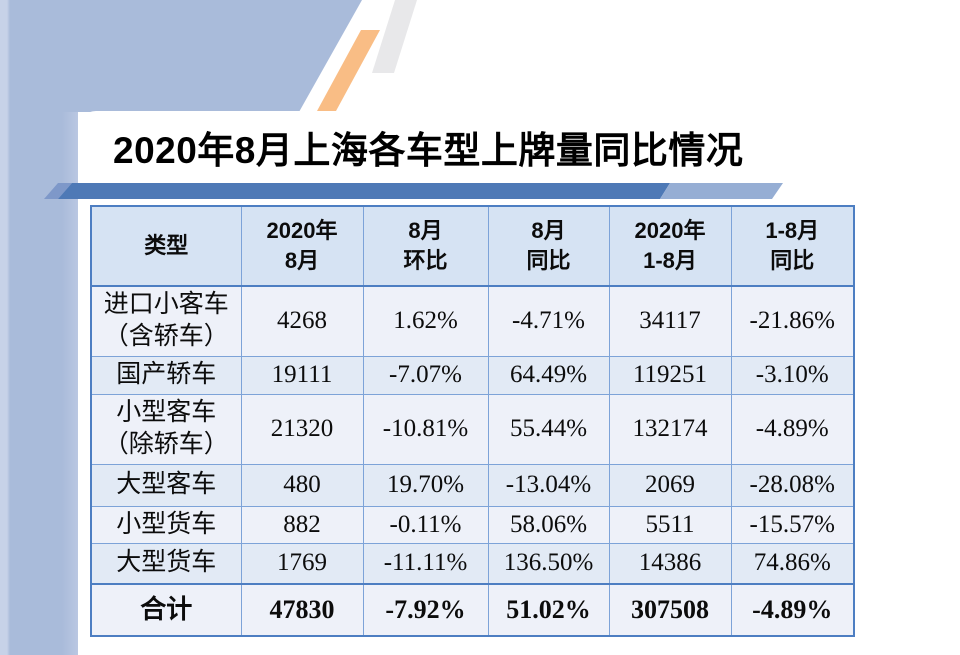 The image size is (960, 655). I want to click on left-sidebar, so click(39, 383).